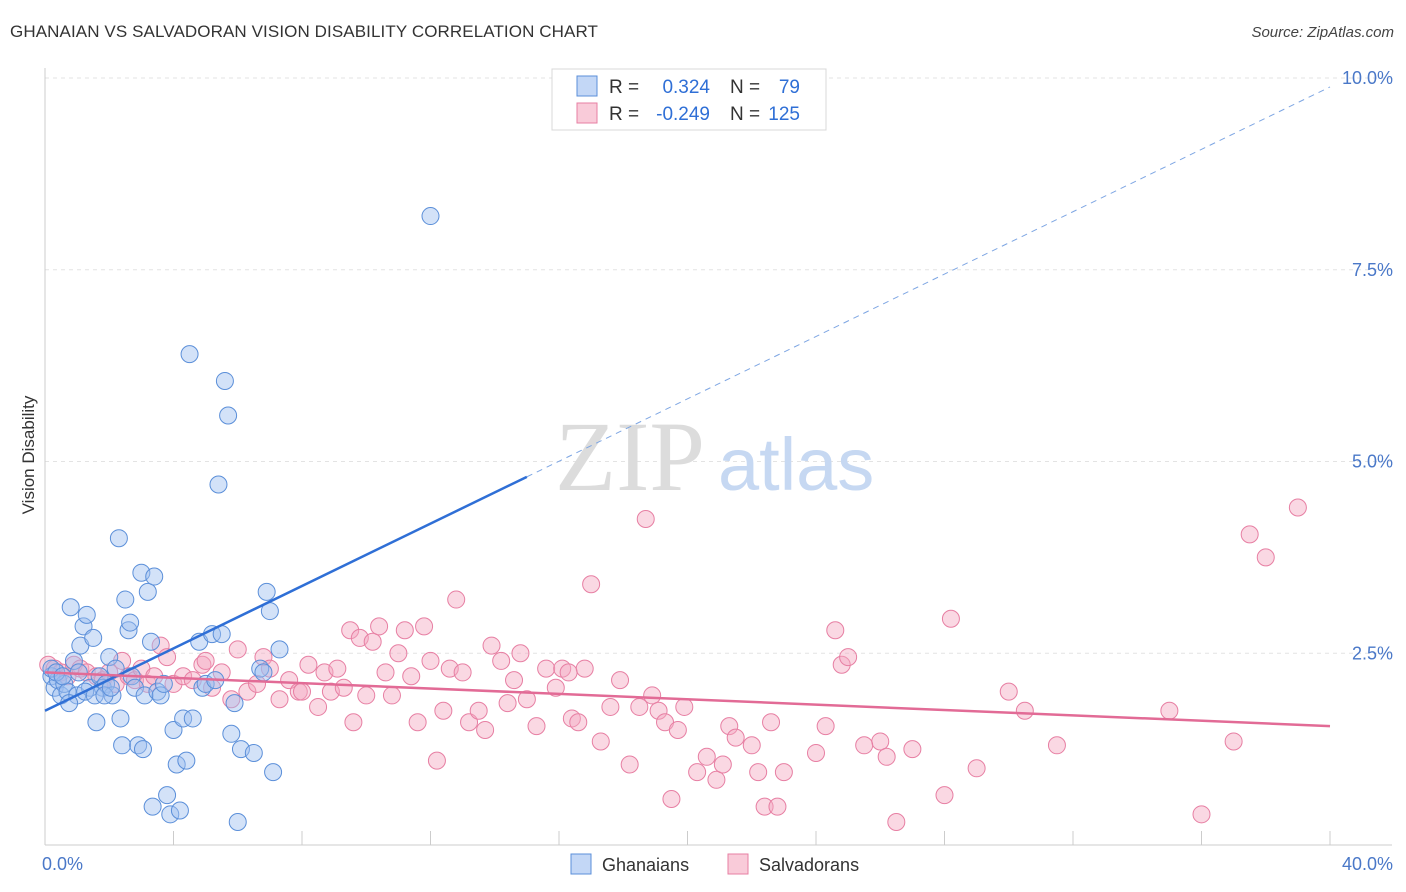 The width and height of the screenshot is (1406, 892). I want to click on source-label: Source: ZipAtlas.com, so click(1322, 32).